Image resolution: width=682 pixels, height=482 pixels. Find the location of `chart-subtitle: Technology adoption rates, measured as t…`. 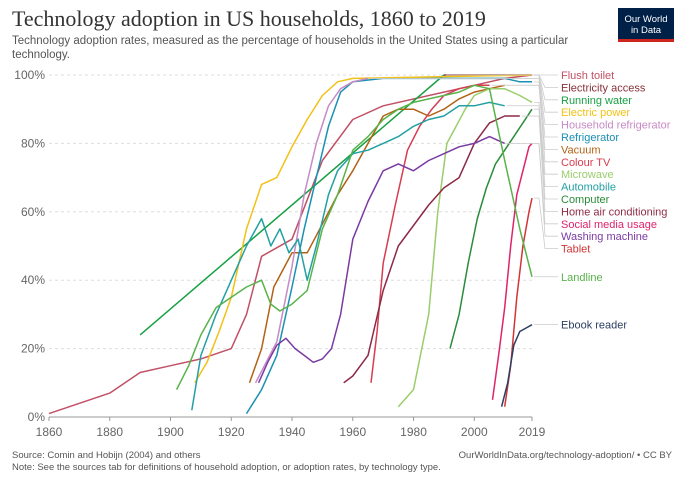

chart-subtitle: Technology adoption rates, measured as t… is located at coordinates (290, 48).